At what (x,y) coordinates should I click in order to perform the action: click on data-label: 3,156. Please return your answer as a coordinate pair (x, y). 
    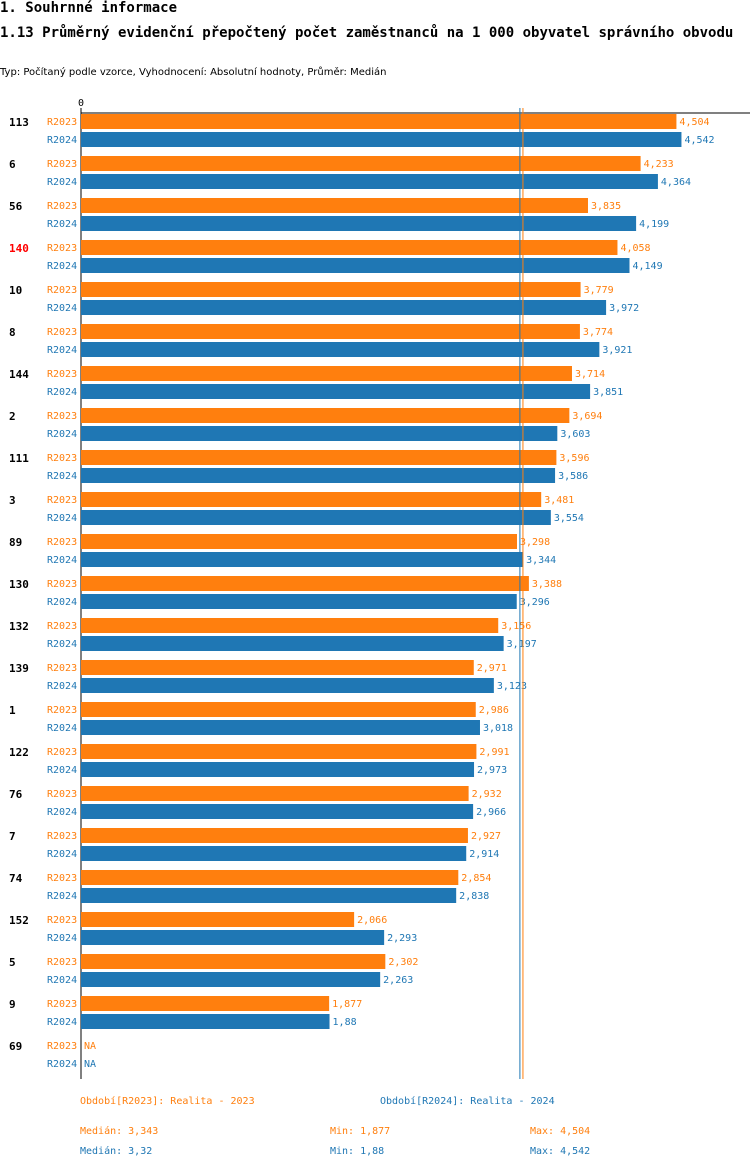
    Looking at the image, I should click on (516, 626).